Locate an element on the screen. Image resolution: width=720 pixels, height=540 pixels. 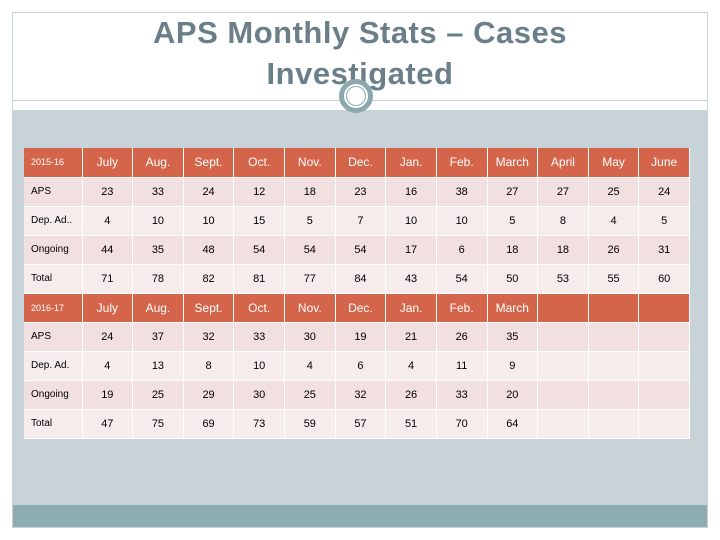
table-cell: 29 is located at coordinates (209, 395).